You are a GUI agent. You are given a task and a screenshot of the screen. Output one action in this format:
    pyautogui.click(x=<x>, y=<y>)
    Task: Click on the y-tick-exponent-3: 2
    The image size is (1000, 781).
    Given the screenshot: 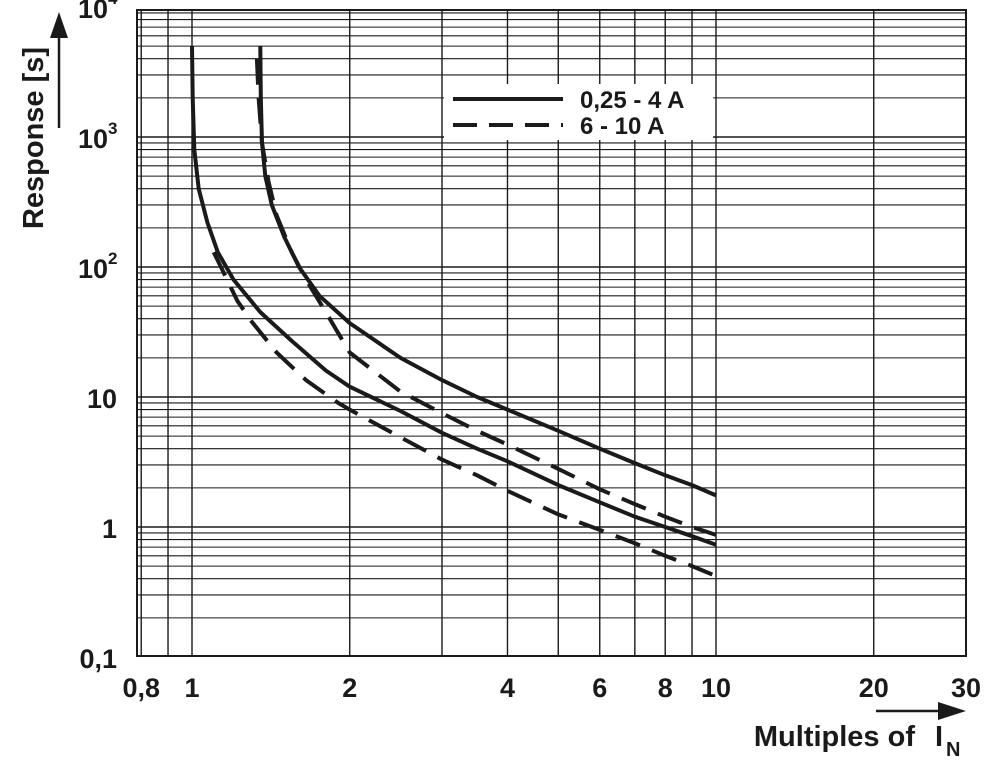 What is the action you would take?
    pyautogui.click(x=112, y=258)
    